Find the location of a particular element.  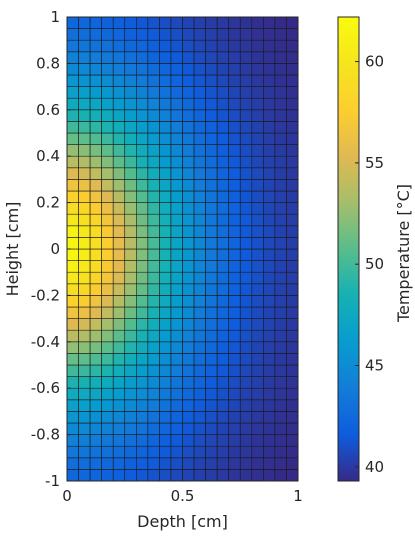

x-tick-label: 0.5 is located at coordinates (183, 496).